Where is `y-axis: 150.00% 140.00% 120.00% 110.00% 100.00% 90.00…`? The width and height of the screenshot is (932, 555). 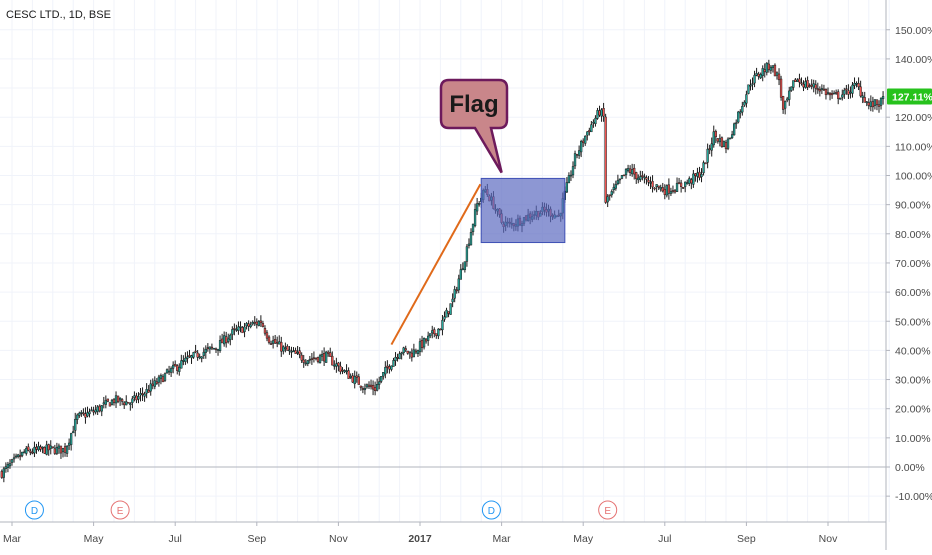 y-axis: 150.00% 140.00% 120.00% 110.00% 100.00% 90.00… is located at coordinates (909, 264).